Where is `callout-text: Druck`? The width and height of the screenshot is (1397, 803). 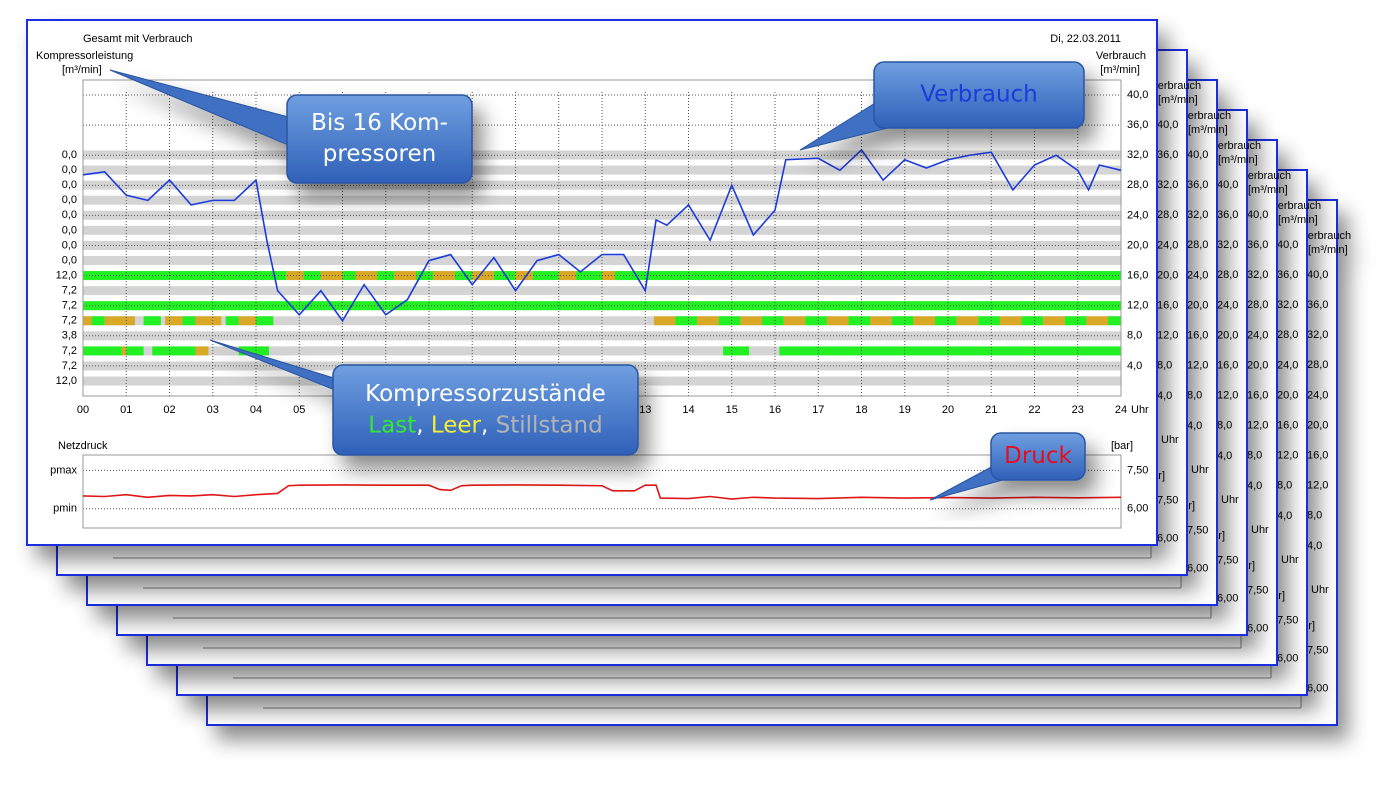 callout-text: Druck is located at coordinates (1038, 456).